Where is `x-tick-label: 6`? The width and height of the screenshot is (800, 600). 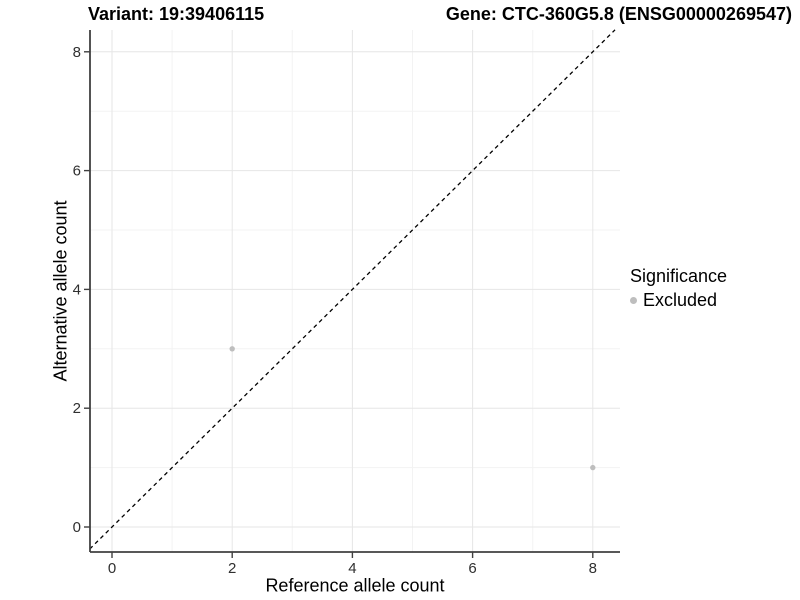 x-tick-label: 6 is located at coordinates (472, 568).